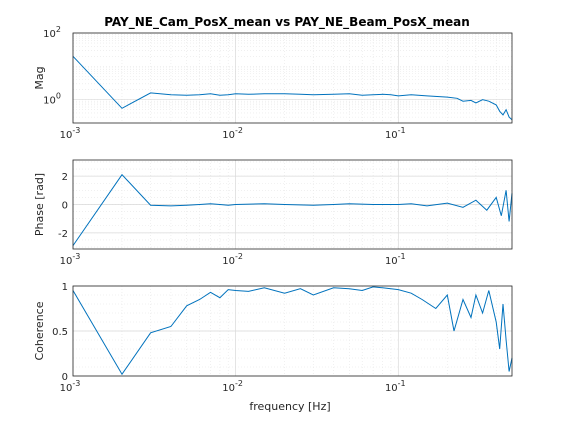 The height and width of the screenshot is (424, 565). I want to click on y-tick-label: 1, so click(65, 287).